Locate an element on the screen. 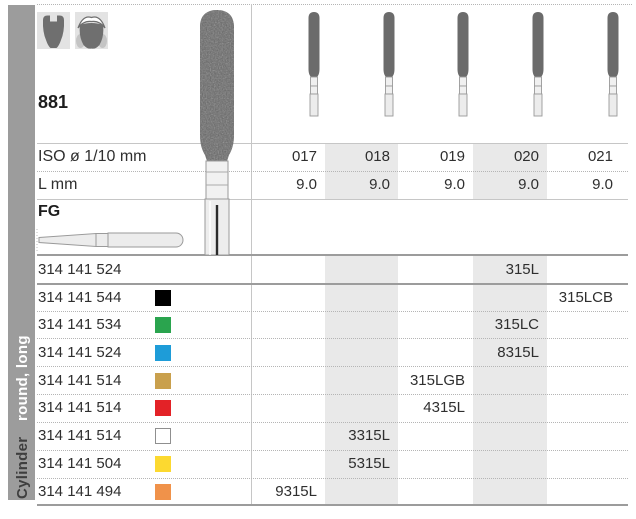 Image resolution: width=636 pixels, height=519 pixels. iso-value-018: 018 is located at coordinates (377, 156).